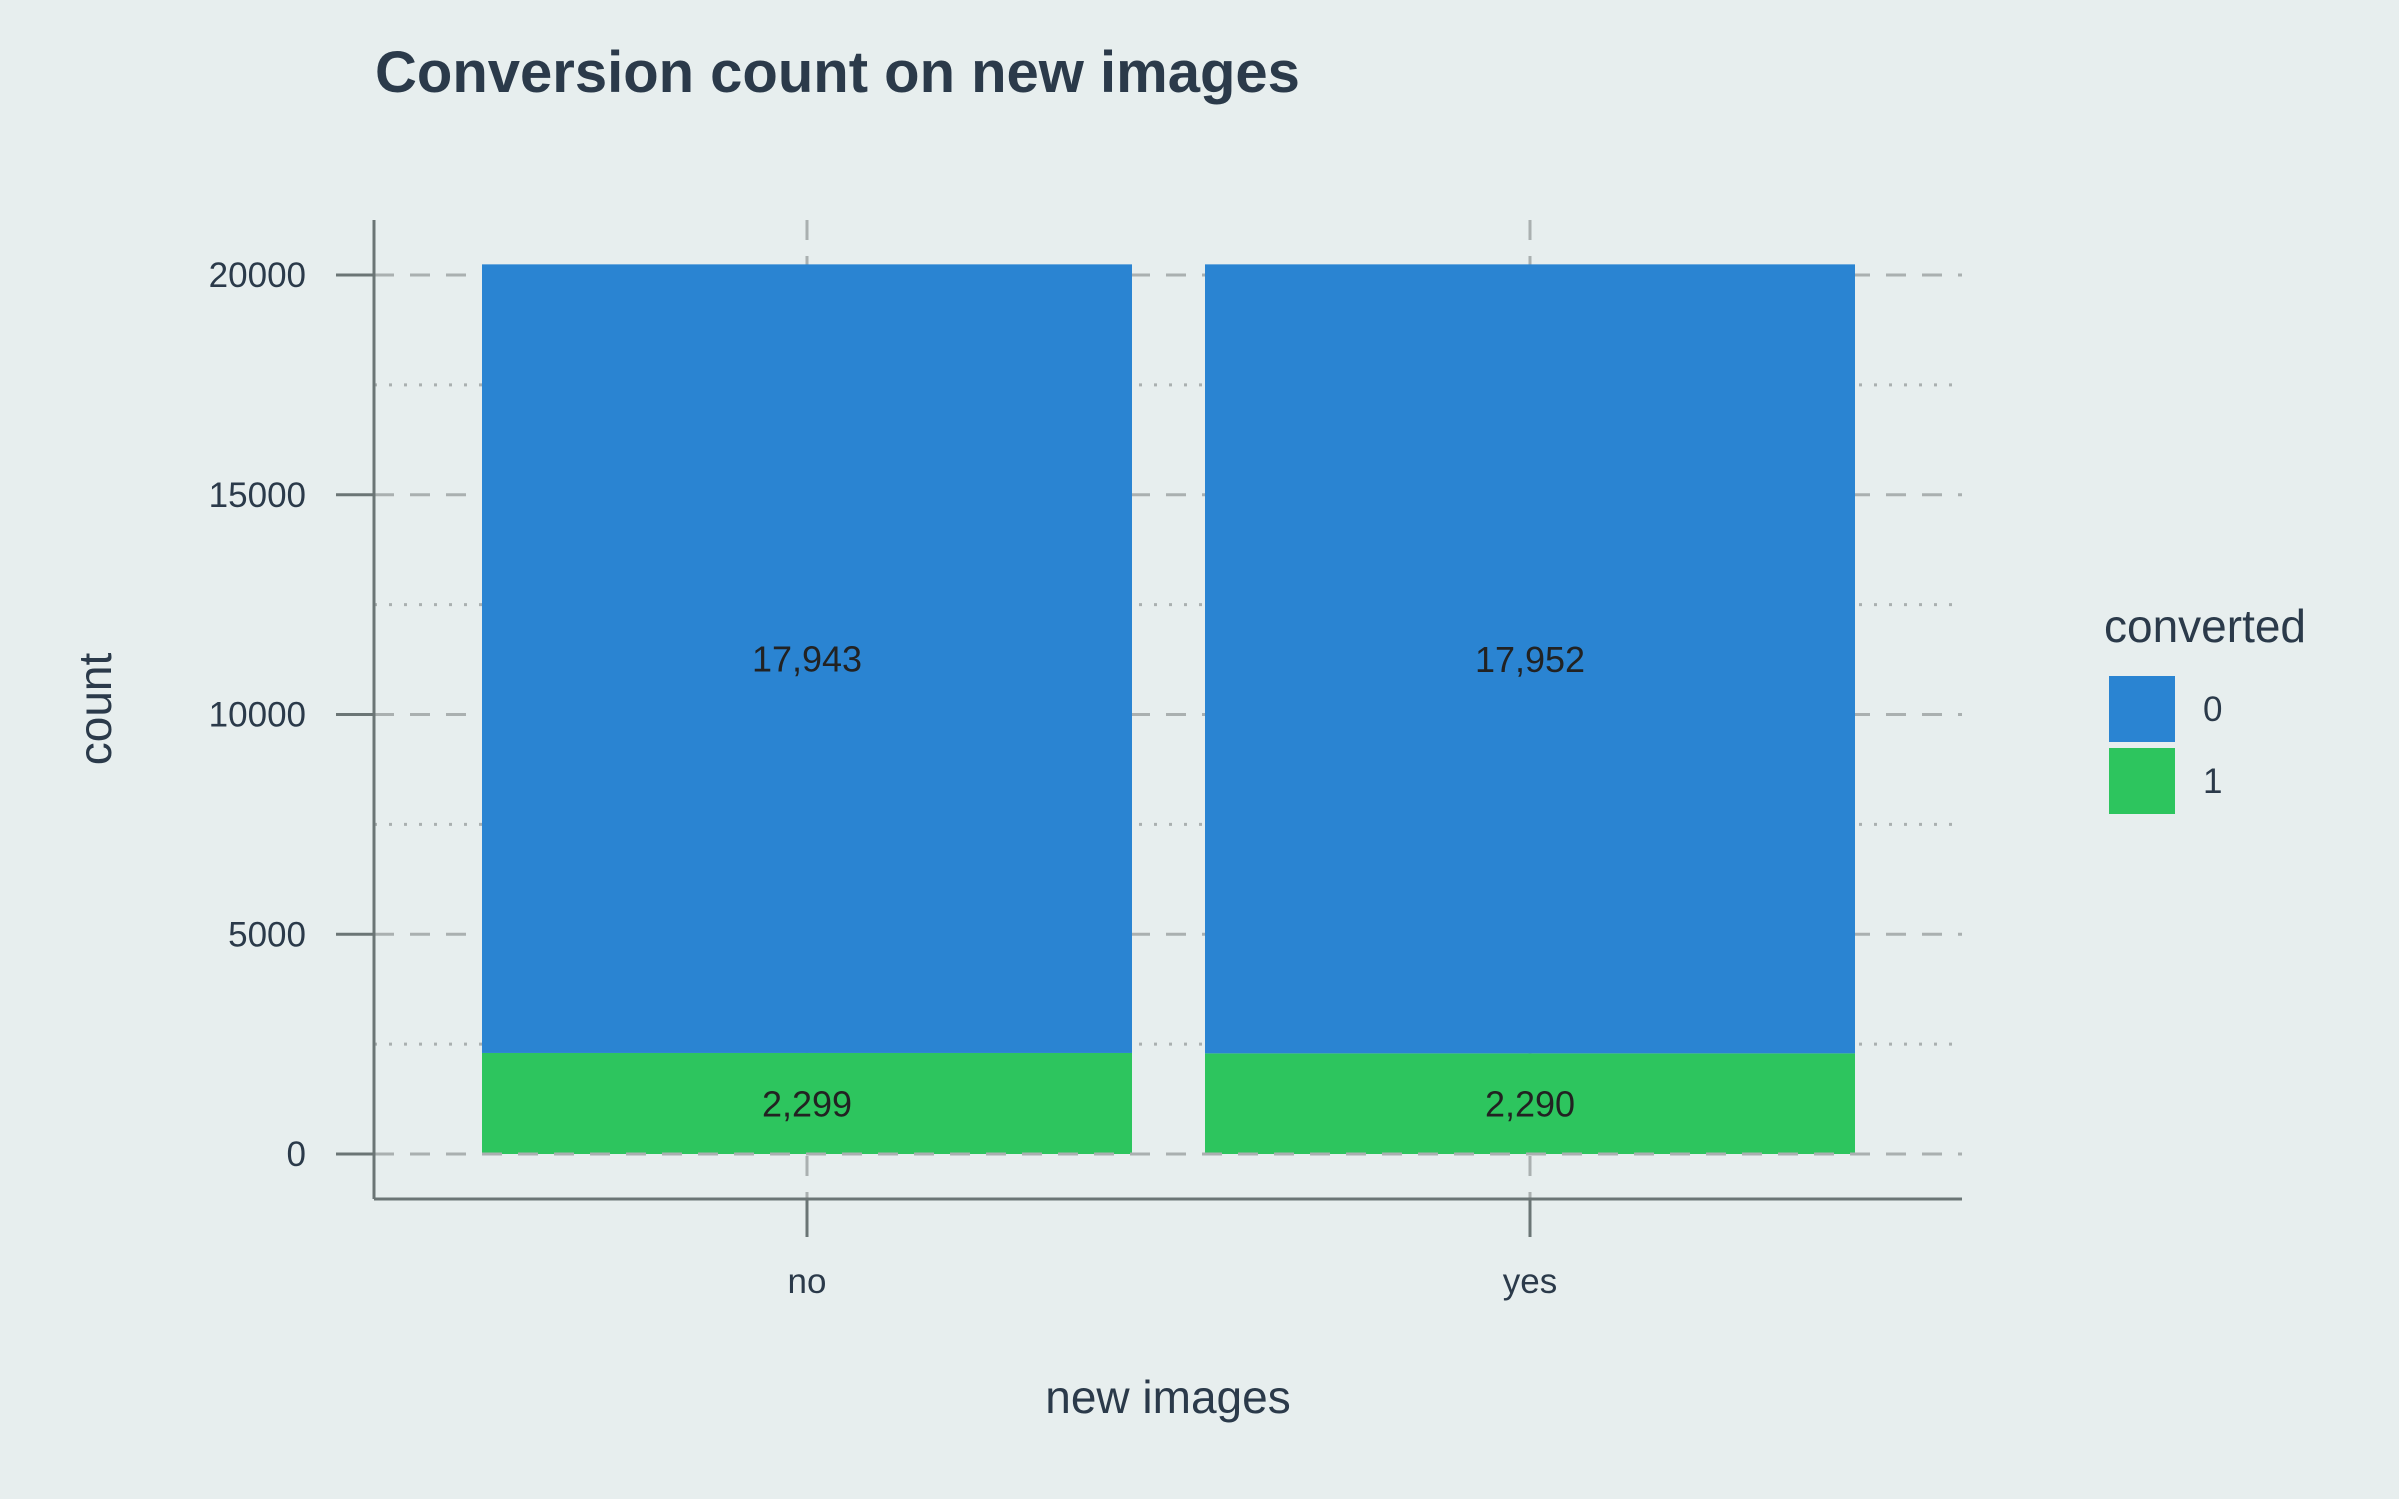 The width and height of the screenshot is (2399, 1499). Describe the element at coordinates (95, 709) in the screenshot. I see `y-axis-title: count` at that location.